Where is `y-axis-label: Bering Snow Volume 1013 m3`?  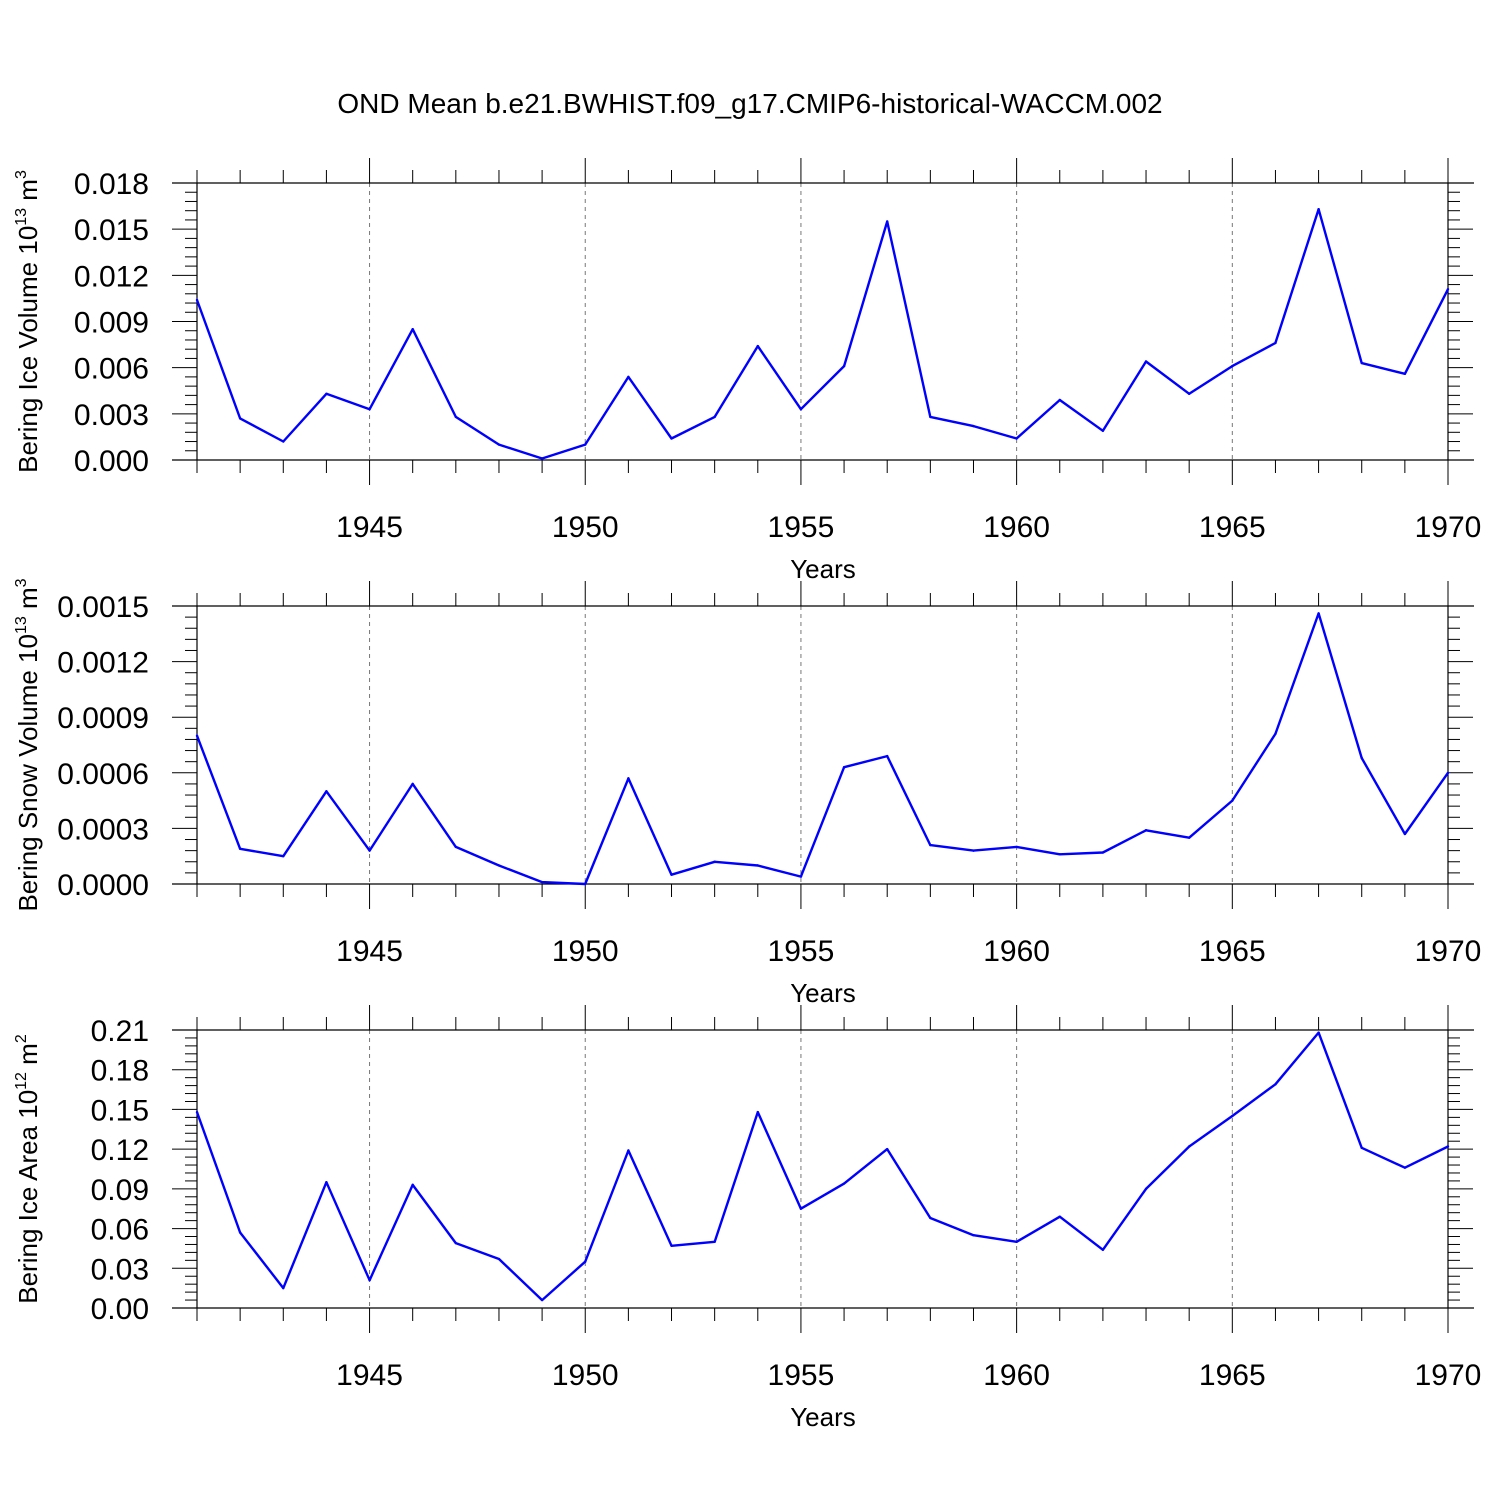
y-axis-label: Bering Snow Volume 1013 m3 is located at coordinates (28, 744).